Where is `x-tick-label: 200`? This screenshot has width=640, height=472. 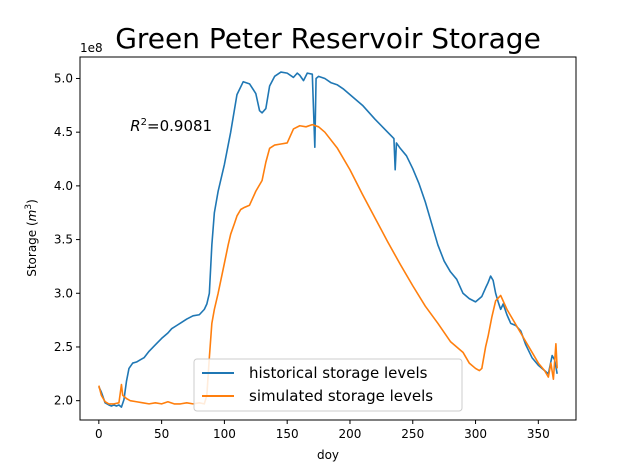 x-tick-label: 200 is located at coordinates (350, 434).